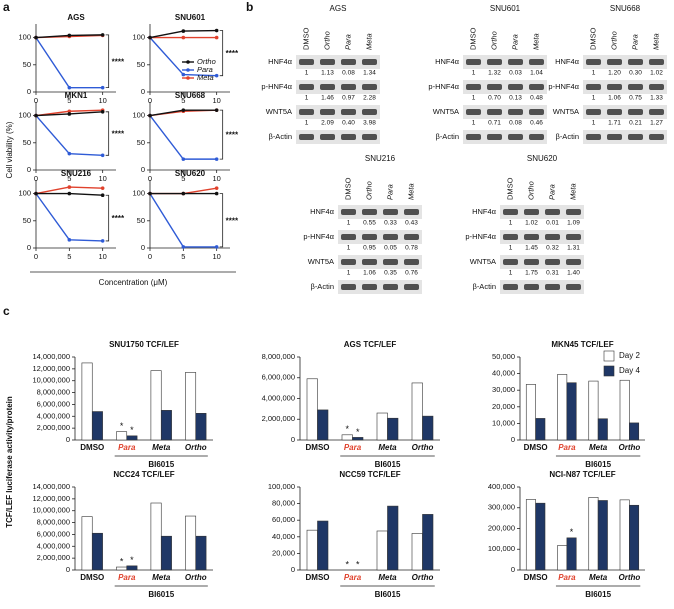  I want to click on protein-label: HNF4α, so click(484, 211).